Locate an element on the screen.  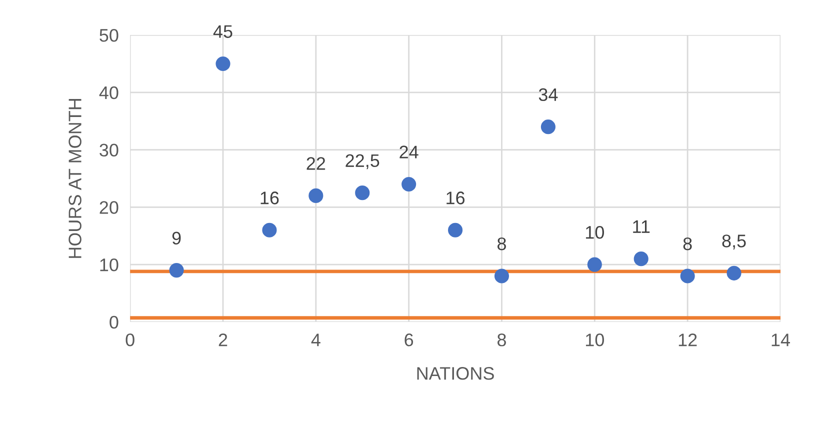
y-axis-title: HOURS AT MONTH is located at coordinates (75, 178).